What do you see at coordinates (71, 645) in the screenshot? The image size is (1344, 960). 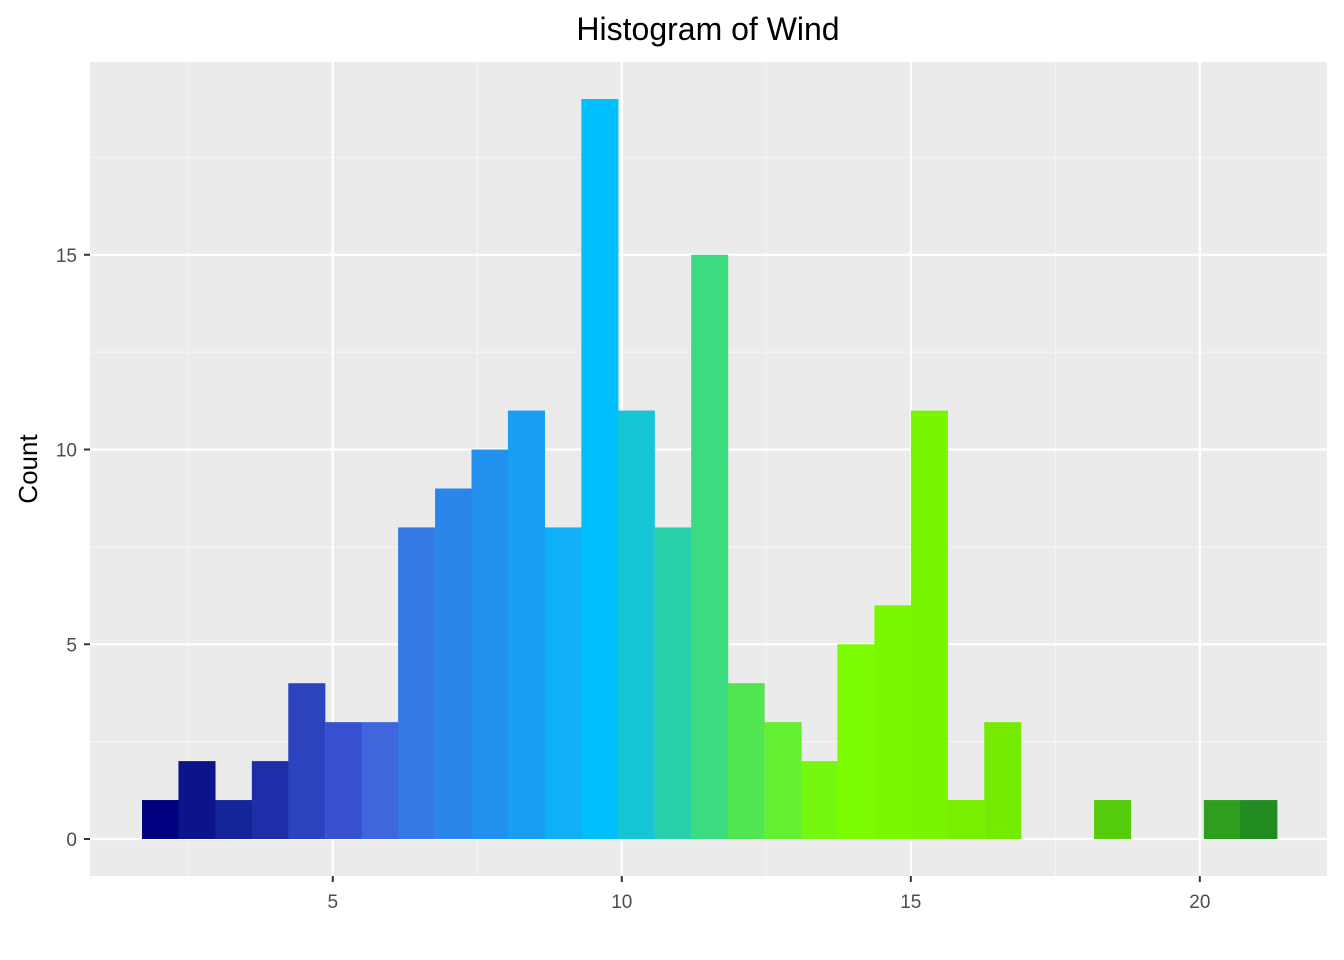 I see `y-tick-label: 5` at bounding box center [71, 645].